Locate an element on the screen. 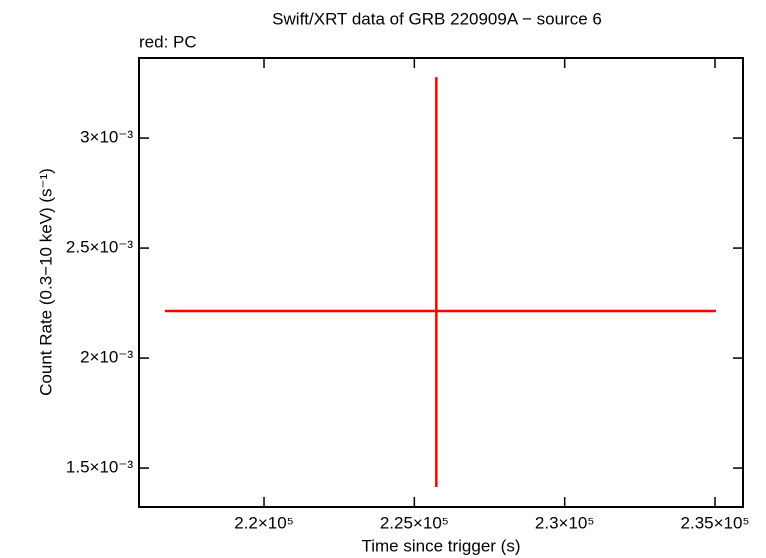 The image size is (766, 558). x-tick-label: 2.3×10⁵ is located at coordinates (565, 522).